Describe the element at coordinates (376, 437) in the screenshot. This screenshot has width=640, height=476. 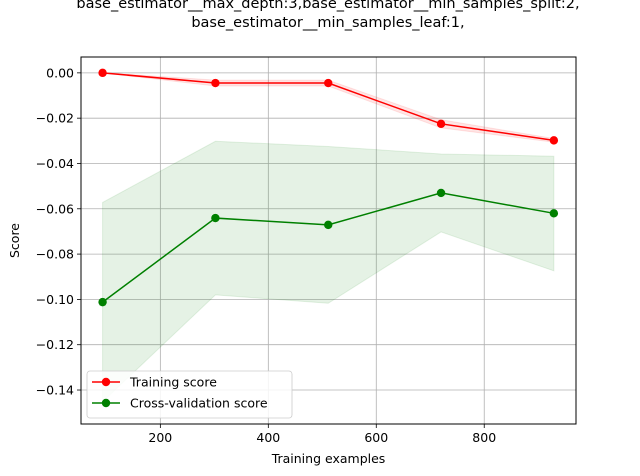
I see `x-tick-label: 600` at that location.